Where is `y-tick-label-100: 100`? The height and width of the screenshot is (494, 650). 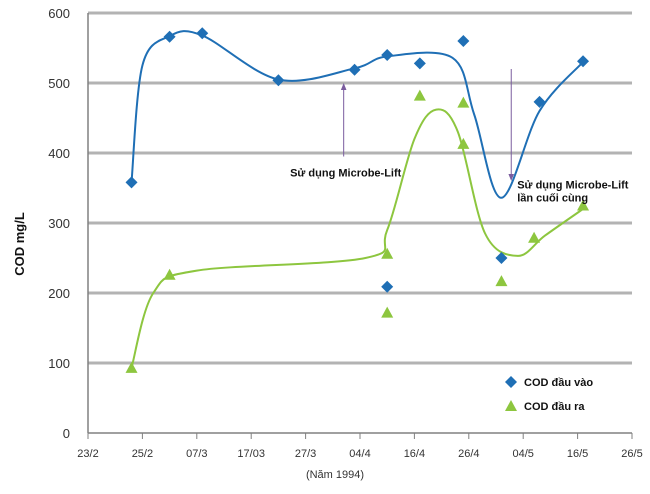
y-tick-label-100: 100 is located at coordinates (59, 363).